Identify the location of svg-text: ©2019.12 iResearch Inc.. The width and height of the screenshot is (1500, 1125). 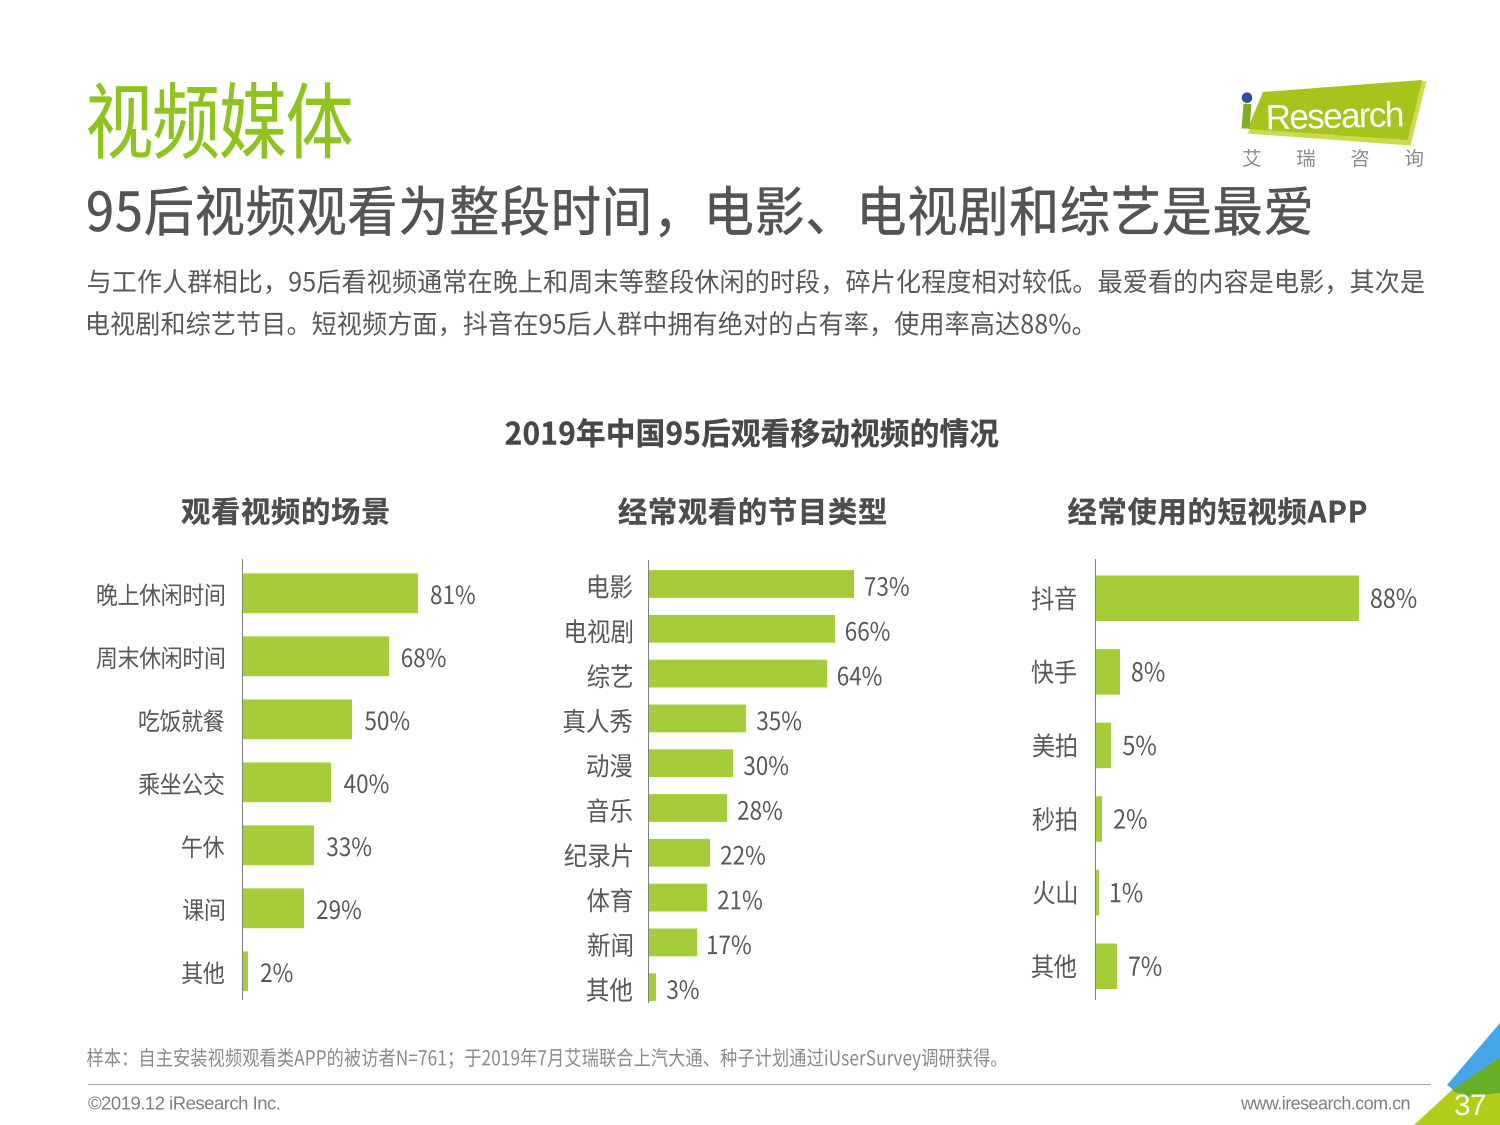
(184, 1103).